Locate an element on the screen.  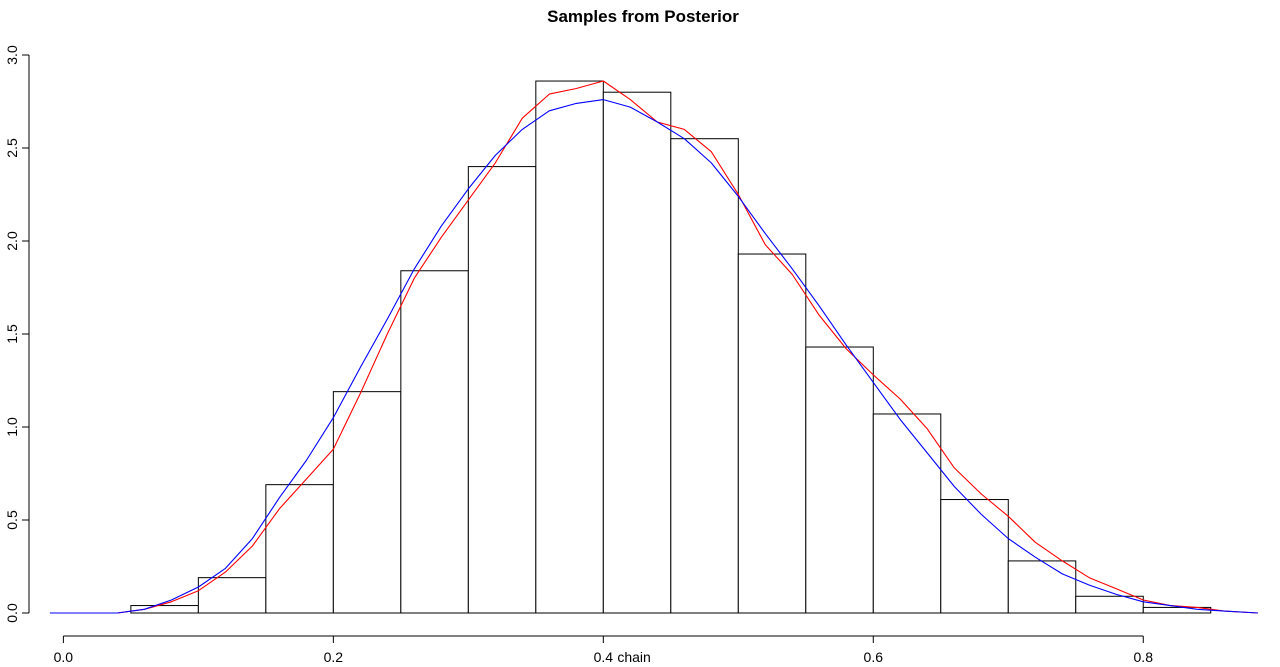
y-tick-label: 2.5 is located at coordinates (12, 148).